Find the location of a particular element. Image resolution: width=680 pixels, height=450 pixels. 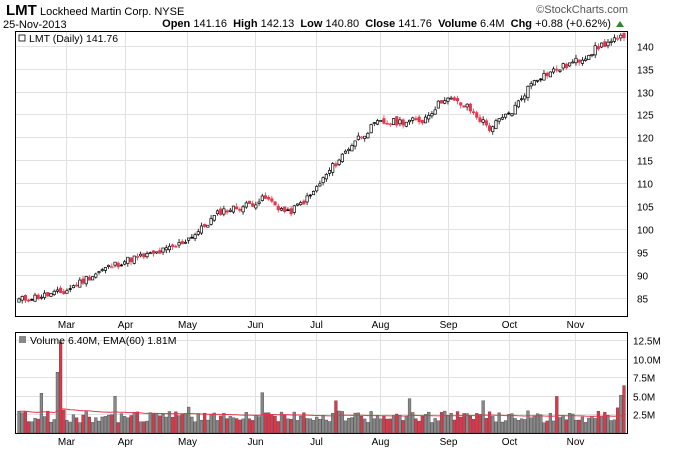

ticker-symbol: LMT is located at coordinates (21, 10).